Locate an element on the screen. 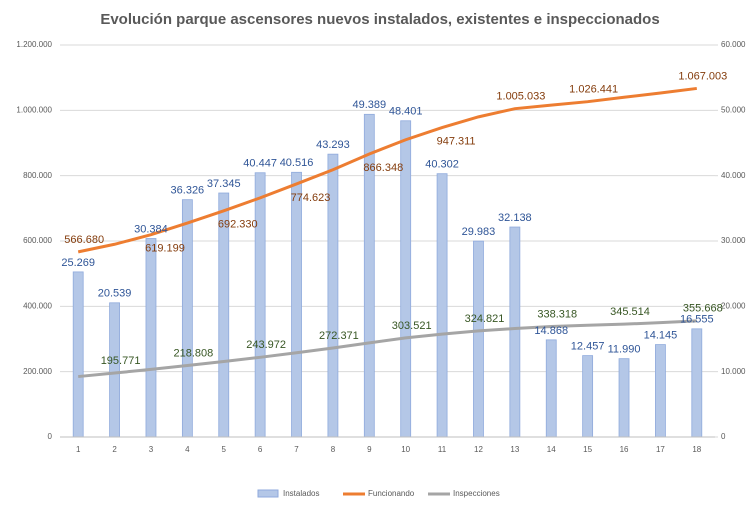 The height and width of the screenshot is (509, 749). data-label: 303.521 is located at coordinates (412, 326).